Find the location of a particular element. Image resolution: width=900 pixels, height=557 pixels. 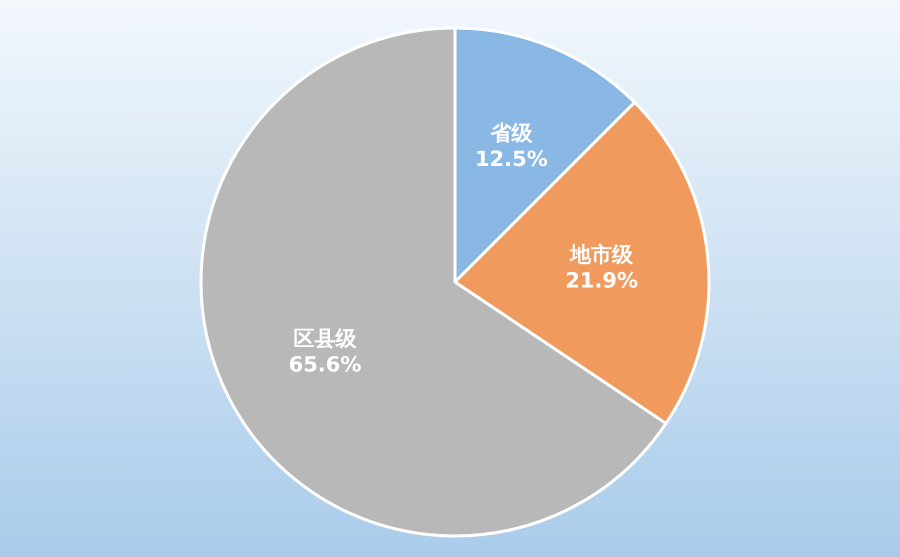

data-label: 12.5% is located at coordinates (511, 158).